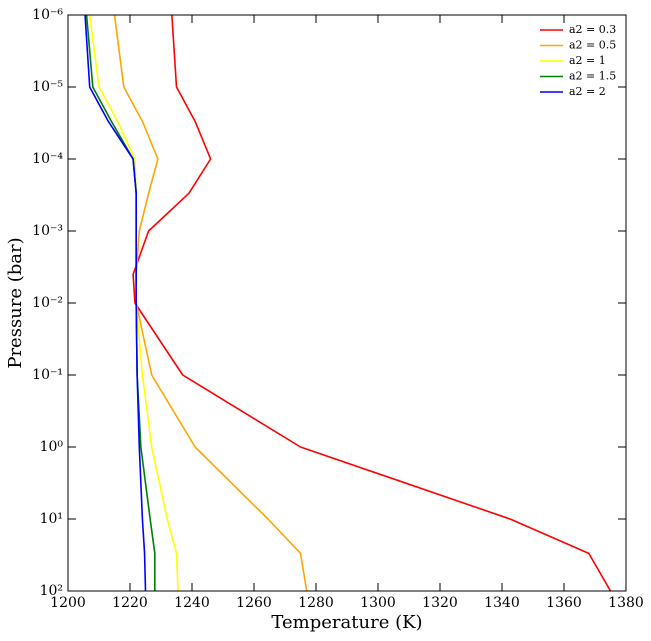 This screenshot has height=641, width=651. I want to click on y-tick-label: 10⁻¹, so click(47, 375).